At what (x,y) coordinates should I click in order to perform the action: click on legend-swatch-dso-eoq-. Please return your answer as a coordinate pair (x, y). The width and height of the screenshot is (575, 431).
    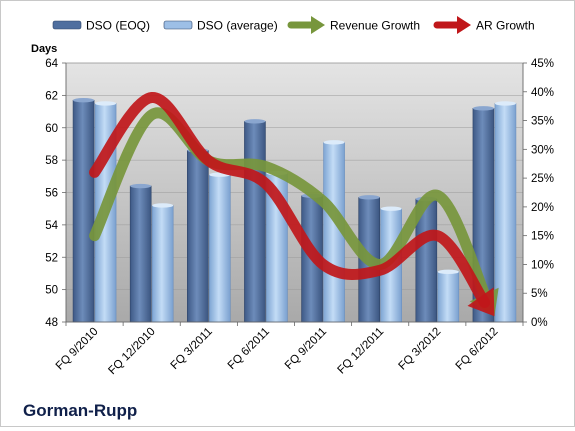
    Looking at the image, I should click on (67, 25).